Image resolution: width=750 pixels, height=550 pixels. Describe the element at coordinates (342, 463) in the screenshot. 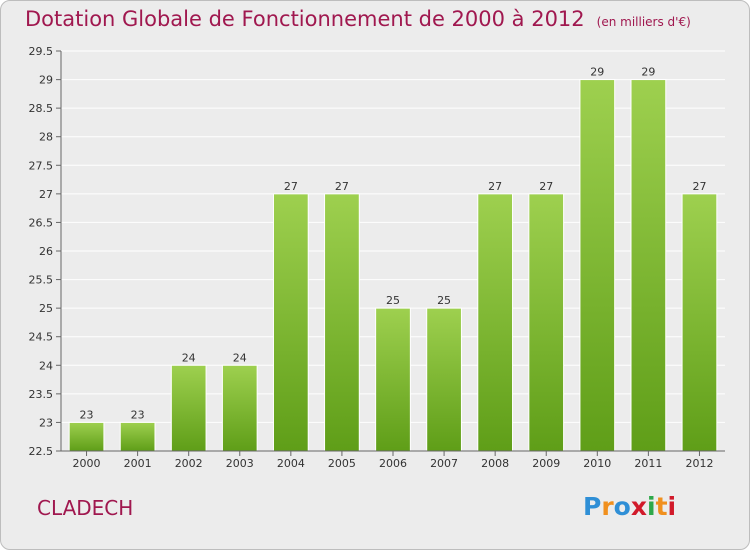

I see `x-tick-label: 2005` at that location.